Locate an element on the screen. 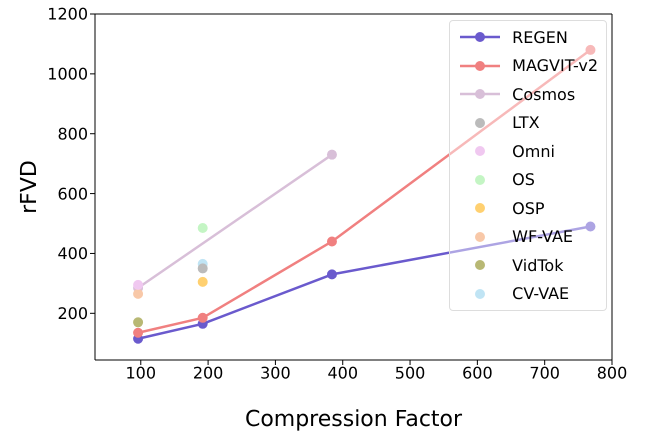 The image size is (651, 436). x-tick-label: 400 is located at coordinates (342, 372).